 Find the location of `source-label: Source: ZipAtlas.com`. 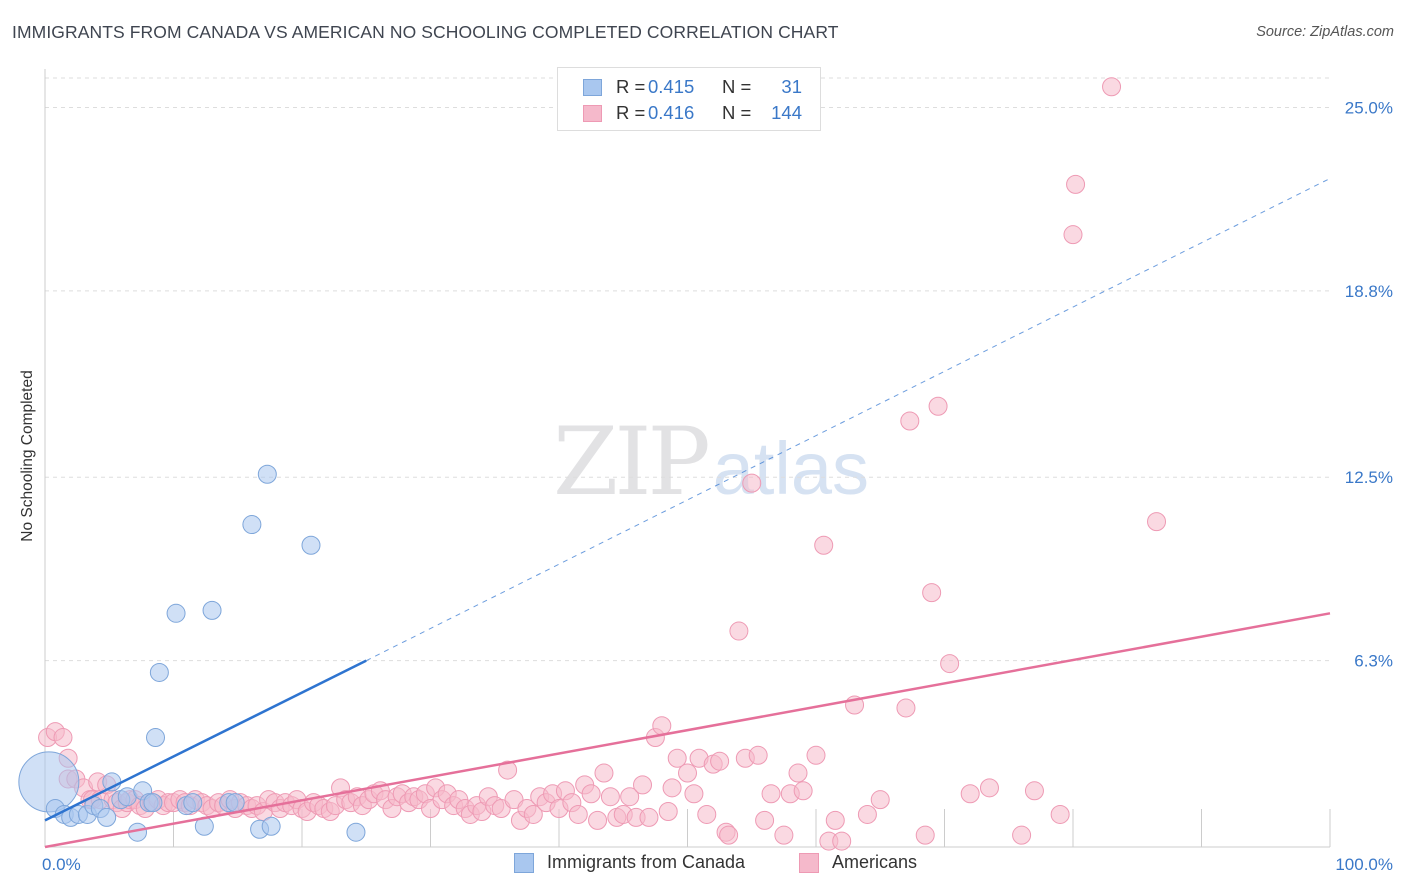

source-label: Source: ZipAtlas.com is located at coordinates (1325, 32).